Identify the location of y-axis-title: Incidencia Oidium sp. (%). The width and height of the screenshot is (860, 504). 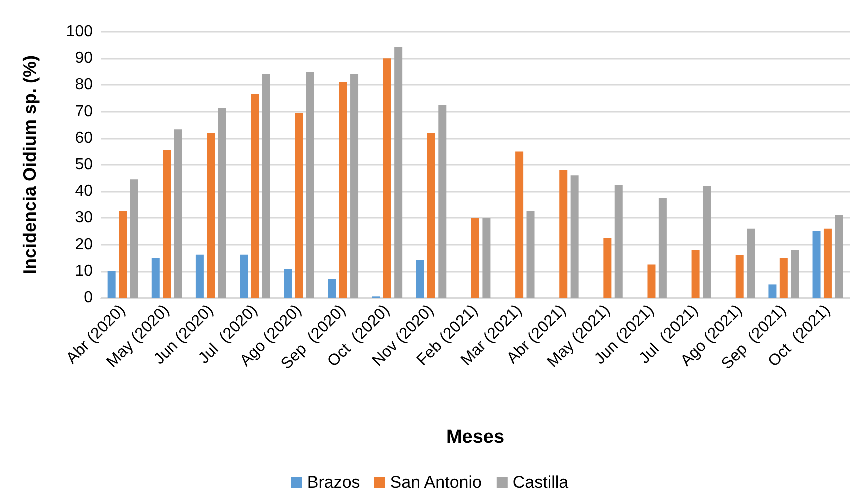
(30, 165).